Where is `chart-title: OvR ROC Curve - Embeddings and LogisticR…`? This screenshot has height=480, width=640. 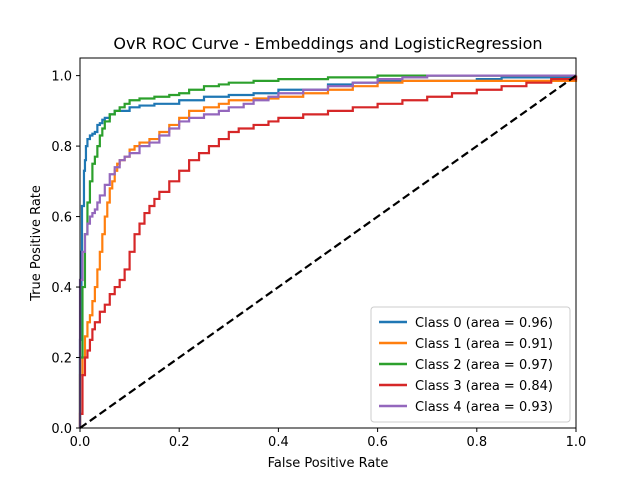 chart-title: OvR ROC Curve - Embeddings and LogisticR… is located at coordinates (327, 43).